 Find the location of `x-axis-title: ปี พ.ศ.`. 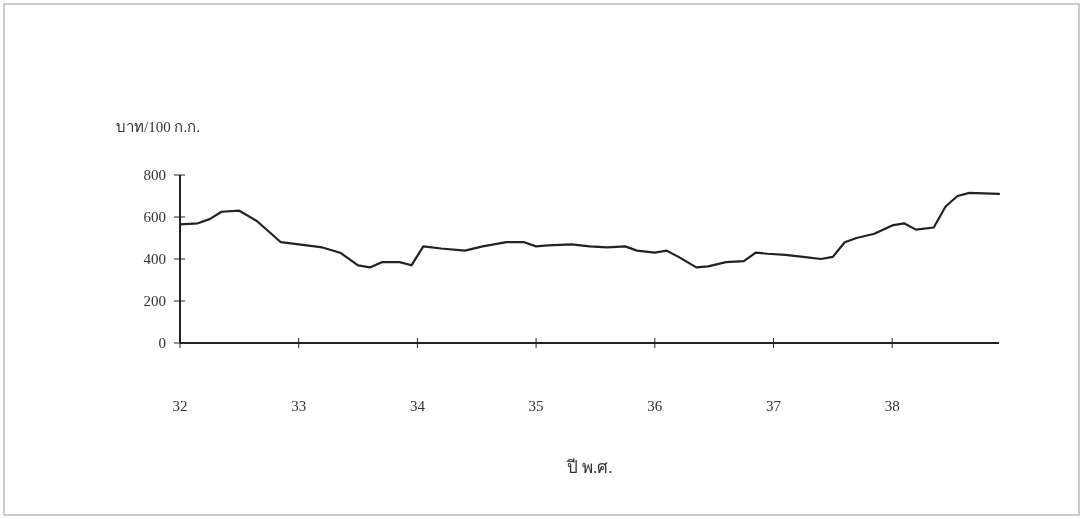

x-axis-title: ปี พ.ศ. is located at coordinates (589, 467).